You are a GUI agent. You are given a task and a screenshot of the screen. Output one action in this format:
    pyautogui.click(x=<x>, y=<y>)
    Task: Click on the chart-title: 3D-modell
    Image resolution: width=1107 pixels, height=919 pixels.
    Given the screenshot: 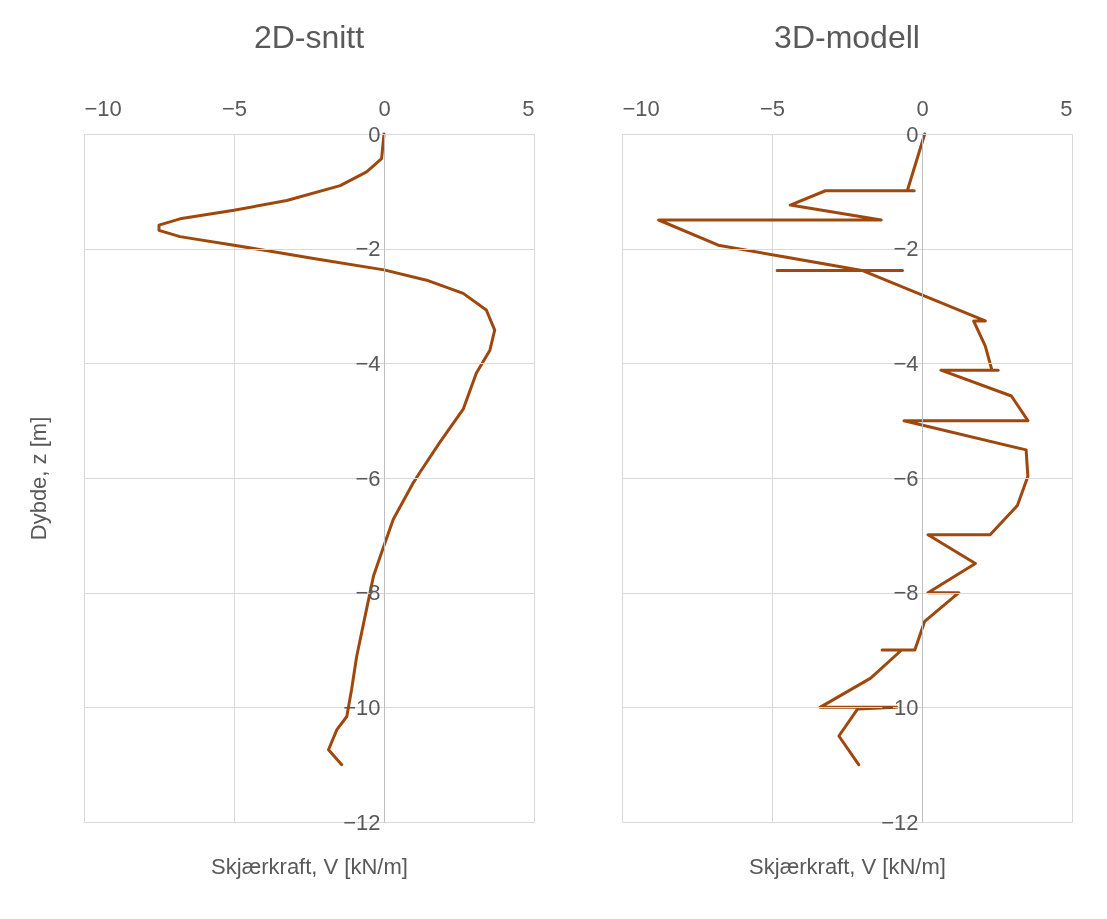 What is the action you would take?
    pyautogui.click(x=847, y=37)
    